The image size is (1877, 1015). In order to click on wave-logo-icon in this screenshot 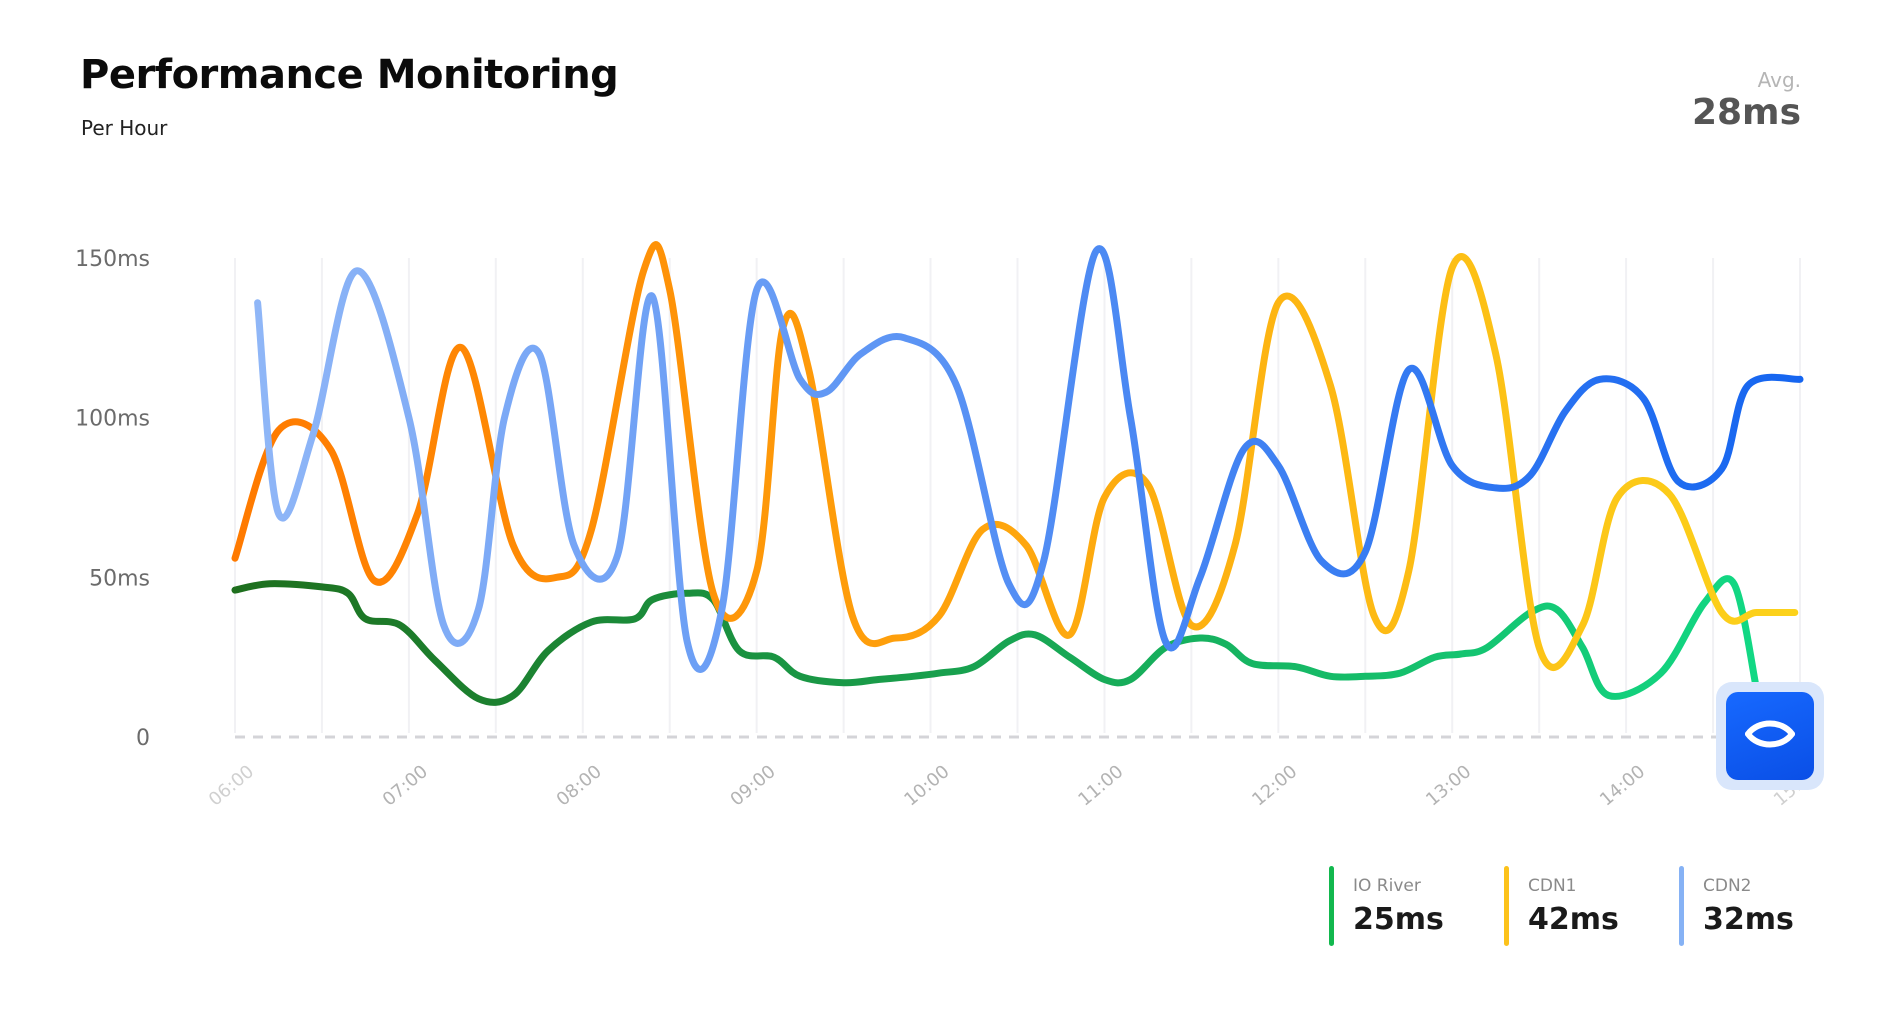, I will do `click(1770, 734)`.